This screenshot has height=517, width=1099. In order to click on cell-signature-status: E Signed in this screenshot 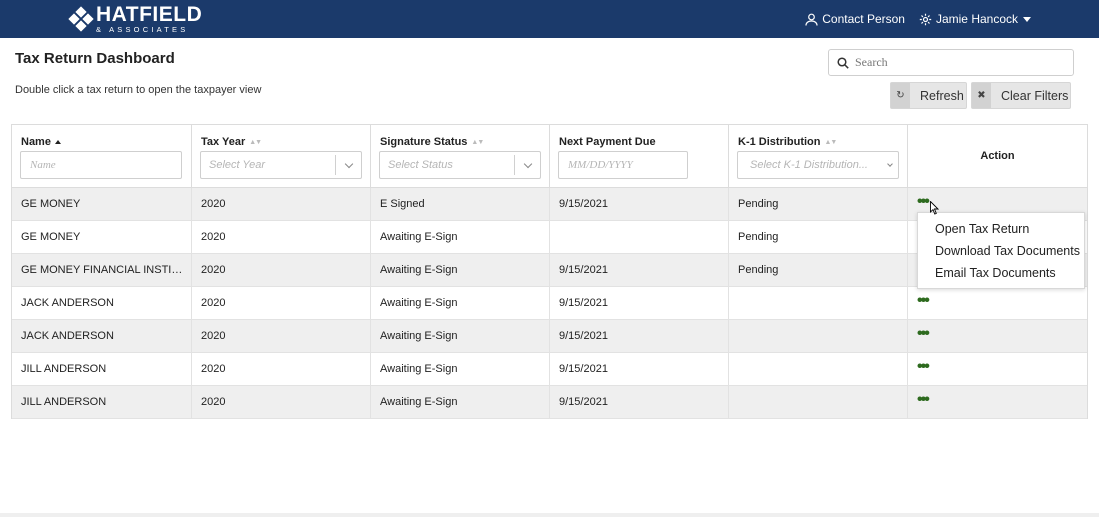, I will do `click(460, 204)`.